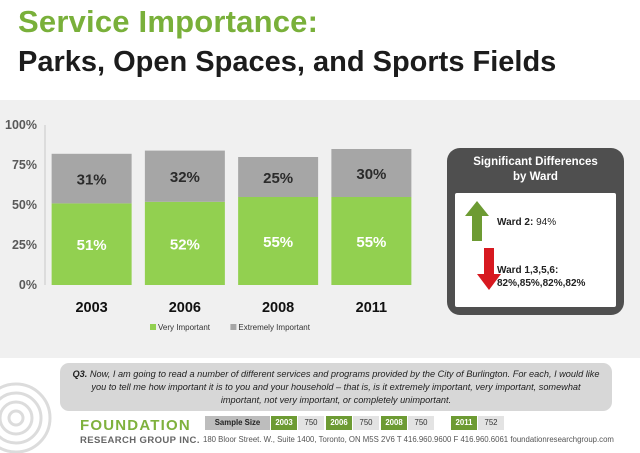 The image size is (640, 453). I want to click on y-tick-label: 25%, so click(24, 245).